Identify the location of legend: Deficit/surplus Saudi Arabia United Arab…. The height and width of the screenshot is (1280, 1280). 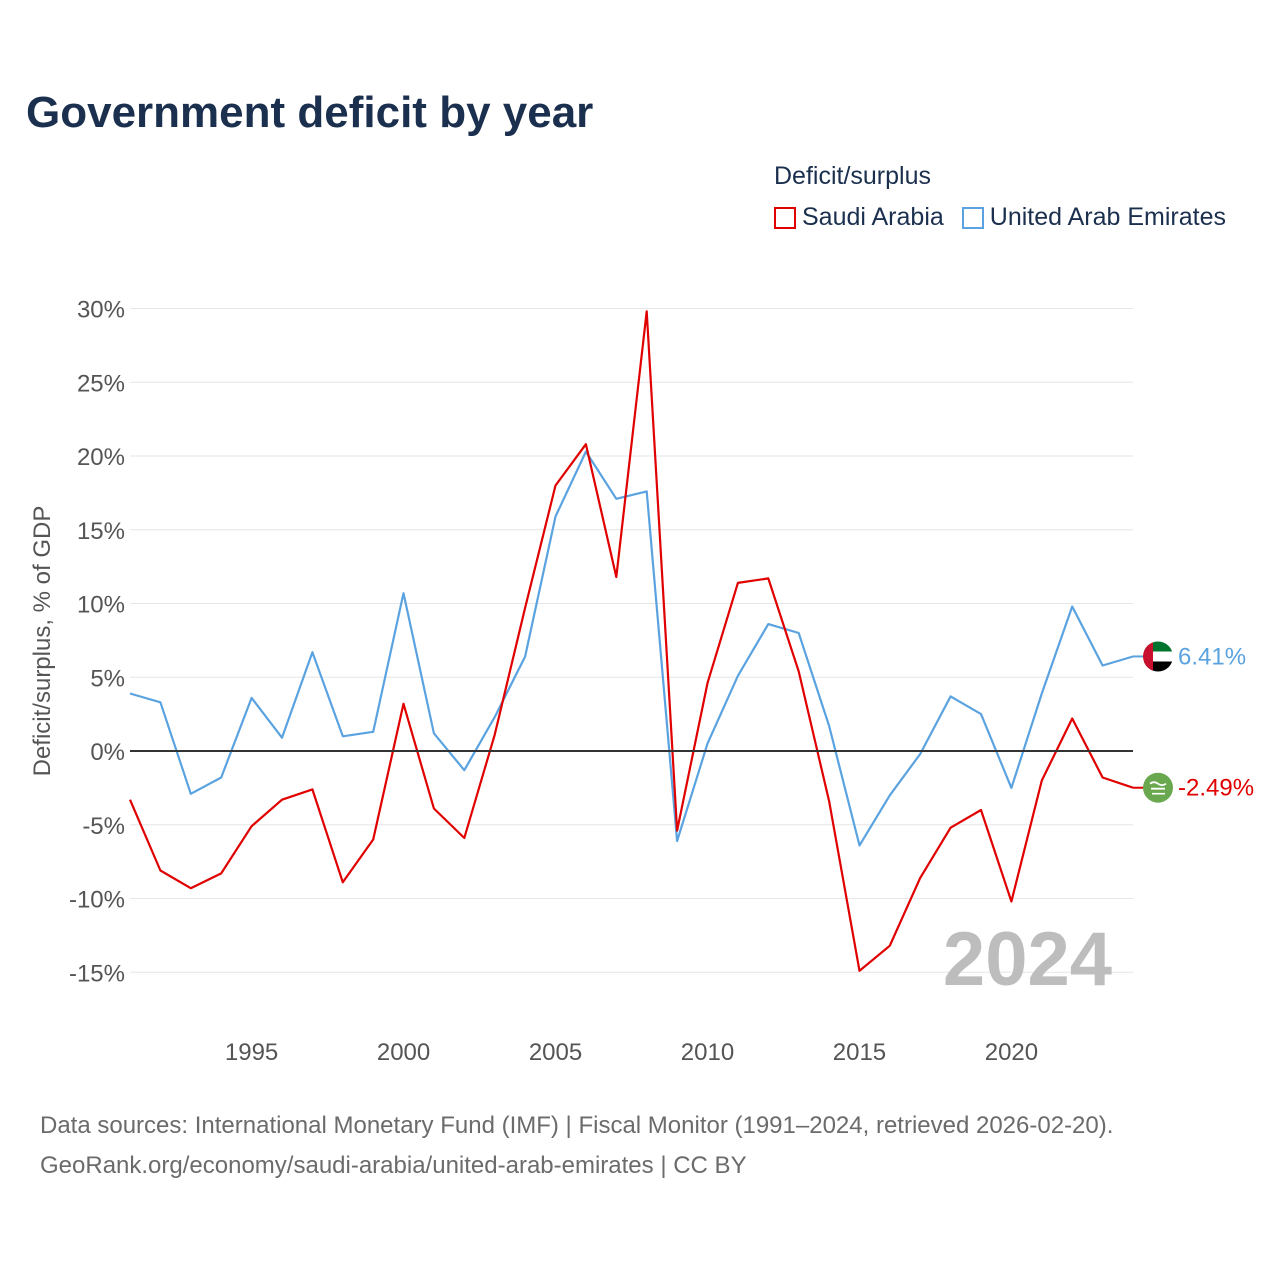
(1009, 197).